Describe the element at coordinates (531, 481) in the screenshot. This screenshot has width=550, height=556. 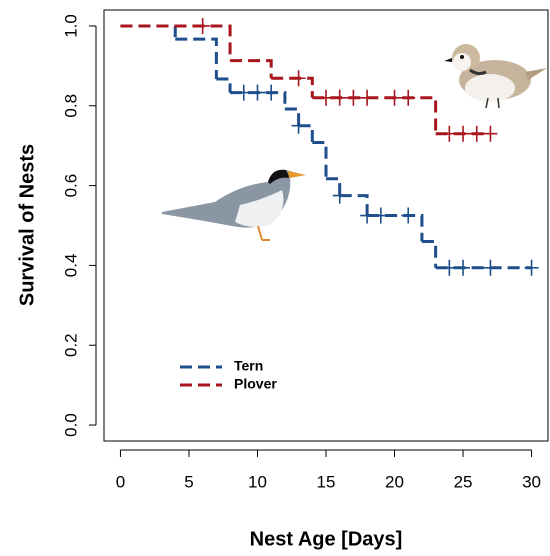
I see `x-tick-label: 30` at that location.